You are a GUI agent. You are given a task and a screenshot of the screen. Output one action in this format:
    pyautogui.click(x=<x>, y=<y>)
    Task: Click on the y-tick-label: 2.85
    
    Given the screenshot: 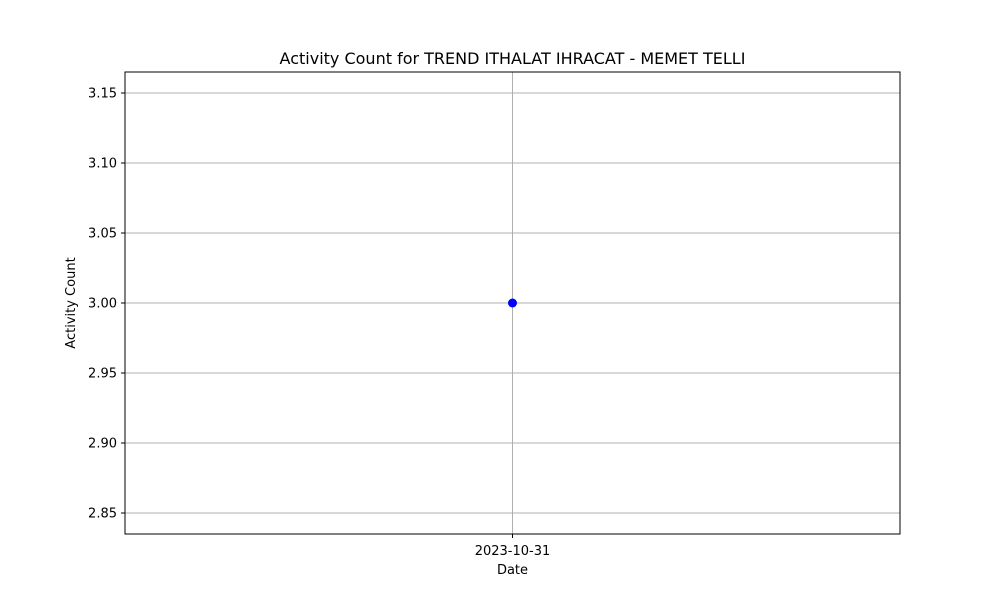 What is the action you would take?
    pyautogui.click(x=102, y=514)
    